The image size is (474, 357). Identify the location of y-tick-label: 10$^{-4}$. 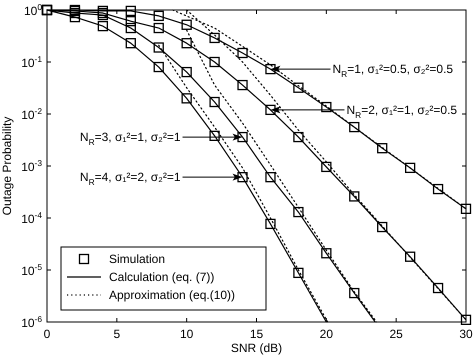
(31, 218).